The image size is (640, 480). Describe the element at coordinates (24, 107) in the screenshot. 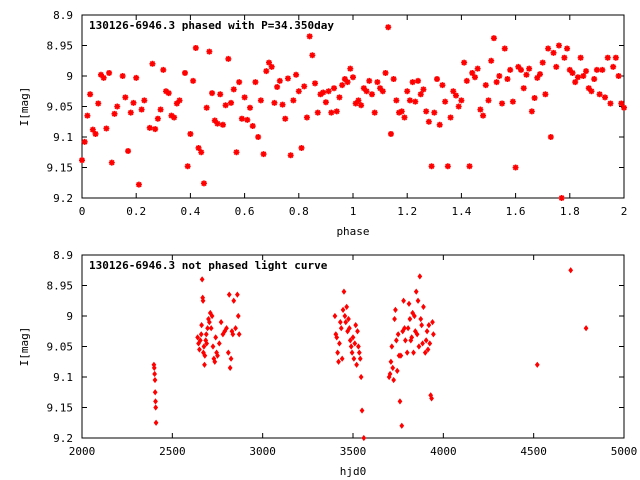

I see `phased-y-axis-label: I[mag]` at that location.